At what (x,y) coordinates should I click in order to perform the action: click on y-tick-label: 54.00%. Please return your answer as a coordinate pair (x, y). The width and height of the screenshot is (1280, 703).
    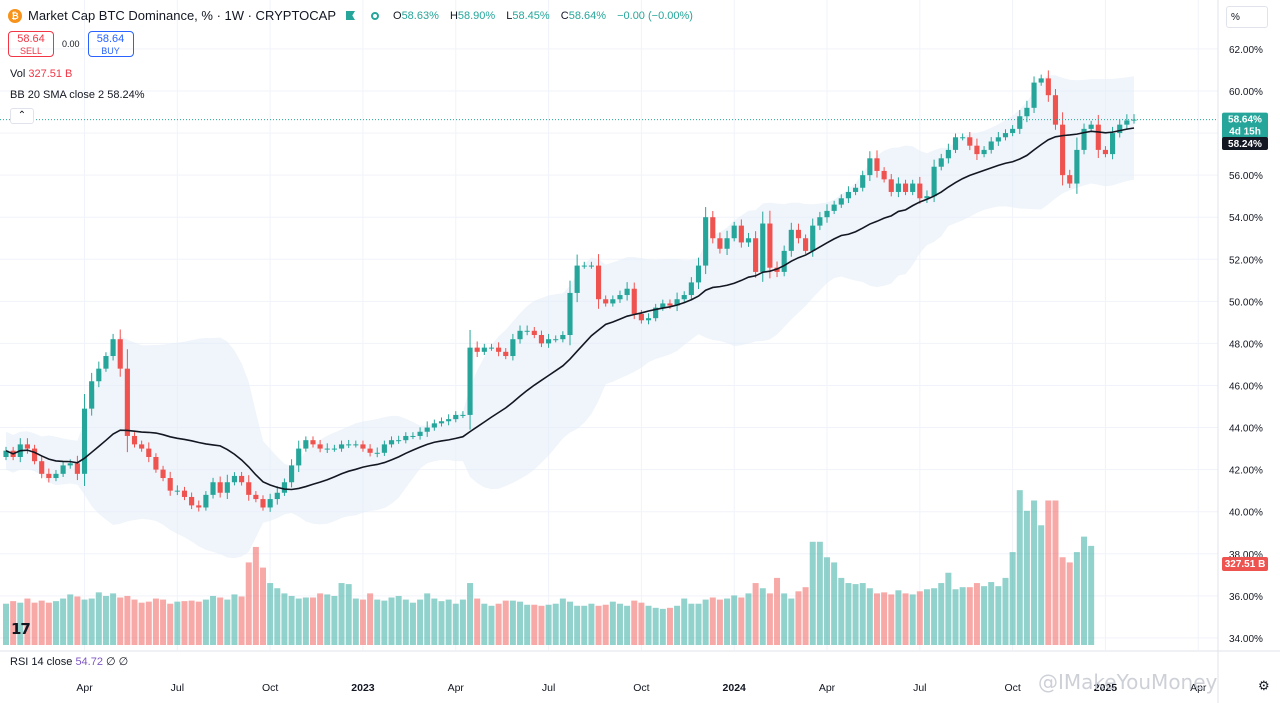
    Looking at the image, I should click on (1246, 218).